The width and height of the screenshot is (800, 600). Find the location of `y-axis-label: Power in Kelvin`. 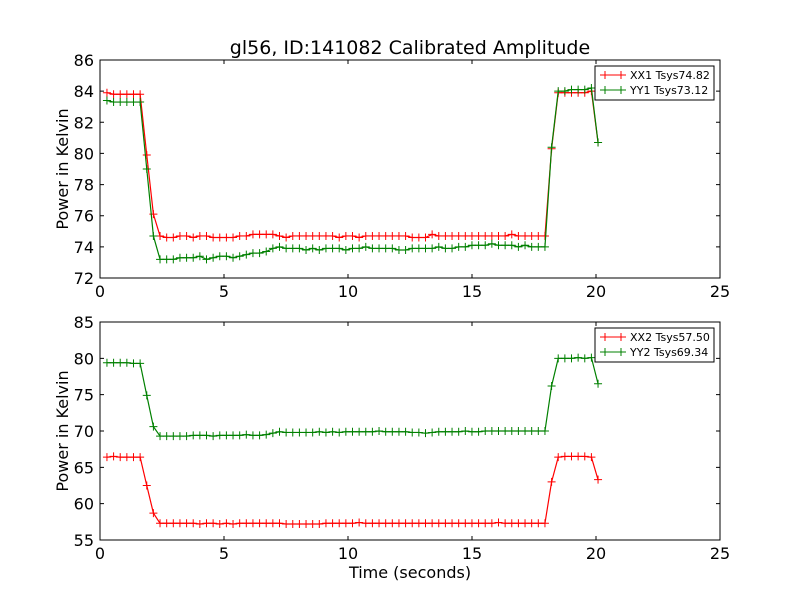

y-axis-label: Power in Kelvin is located at coordinates (62, 430).